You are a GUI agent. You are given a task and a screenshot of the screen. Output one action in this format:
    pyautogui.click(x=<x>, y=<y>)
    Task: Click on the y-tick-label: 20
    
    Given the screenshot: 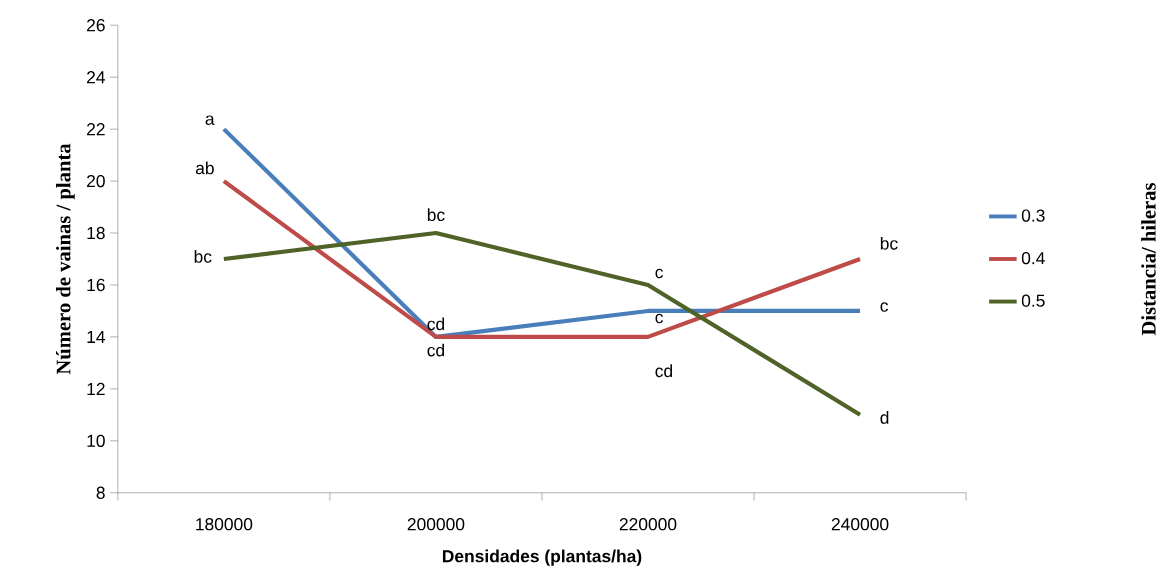 What is the action you would take?
    pyautogui.click(x=96, y=181)
    